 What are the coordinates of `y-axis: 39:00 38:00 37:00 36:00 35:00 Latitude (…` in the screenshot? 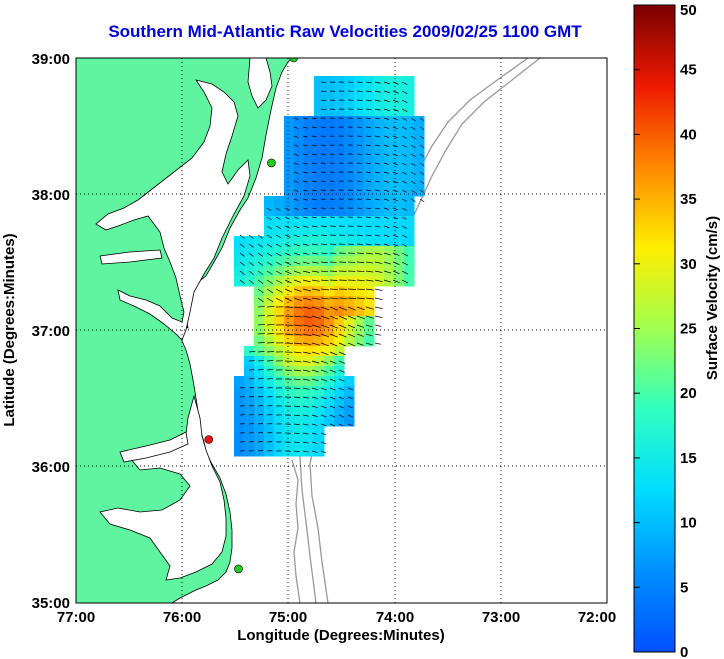 It's located at (35, 331).